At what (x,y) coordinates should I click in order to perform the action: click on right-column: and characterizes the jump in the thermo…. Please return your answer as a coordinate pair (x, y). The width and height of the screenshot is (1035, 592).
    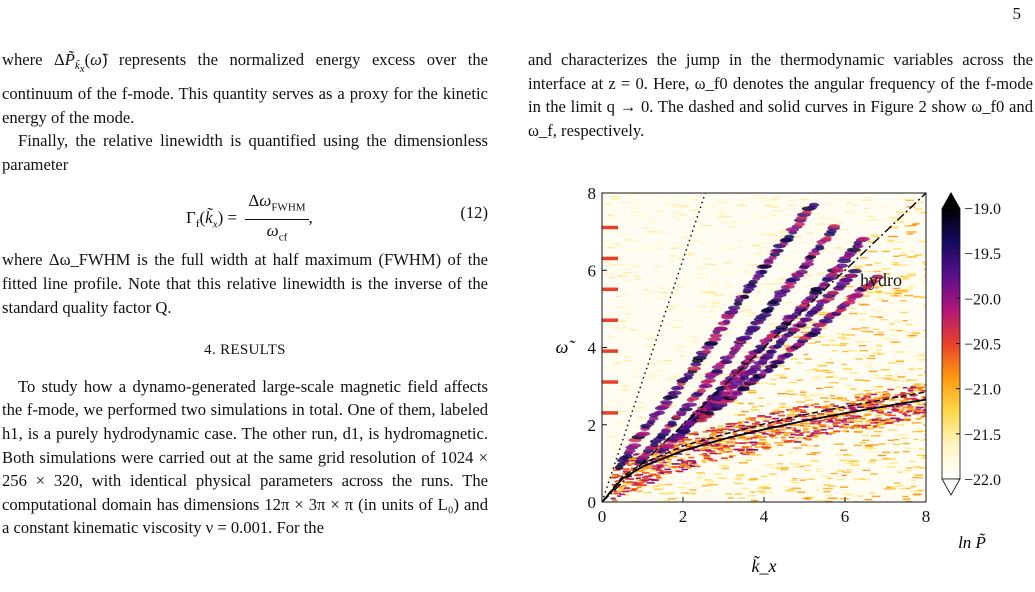
    Looking at the image, I should click on (780, 95).